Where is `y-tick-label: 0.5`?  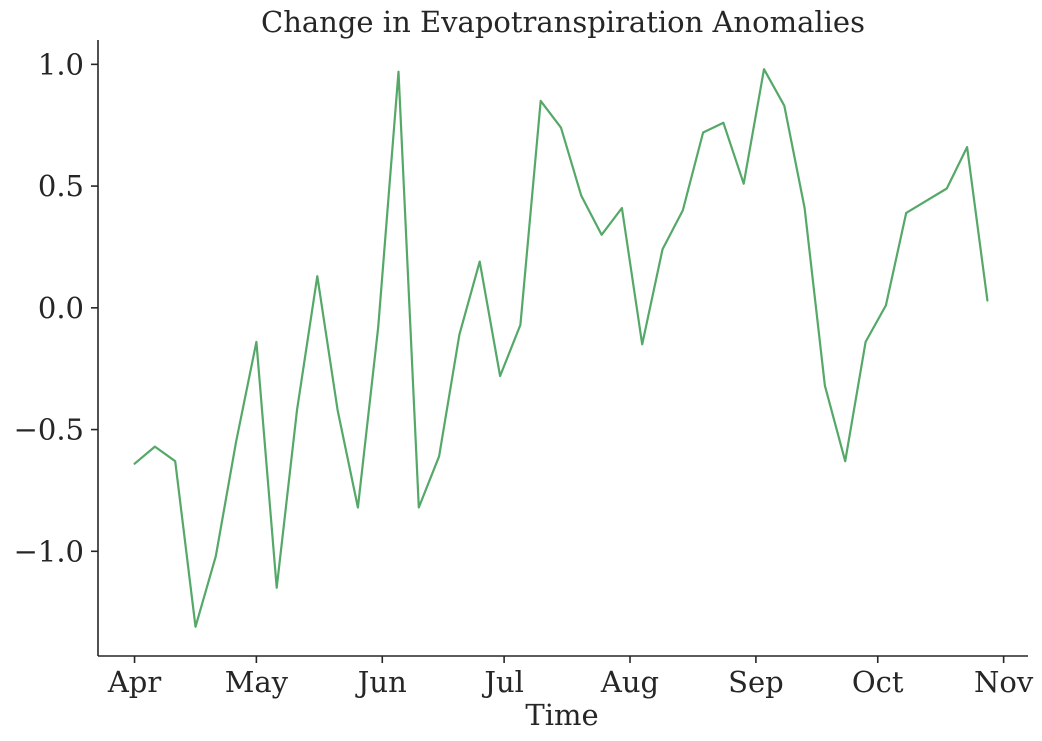
y-tick-label: 0.5 is located at coordinates (61, 186).